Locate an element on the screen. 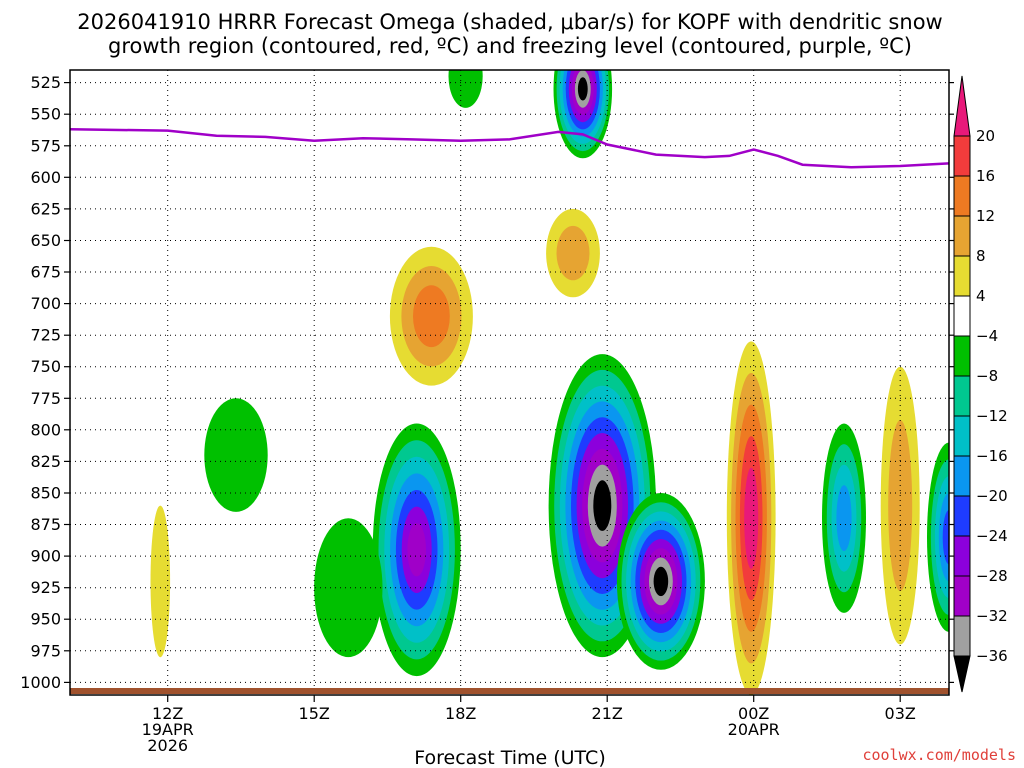 Image resolution: width=1024 pixels, height=768 pixels. ascent-2200-cell is located at coordinates (660, 581).